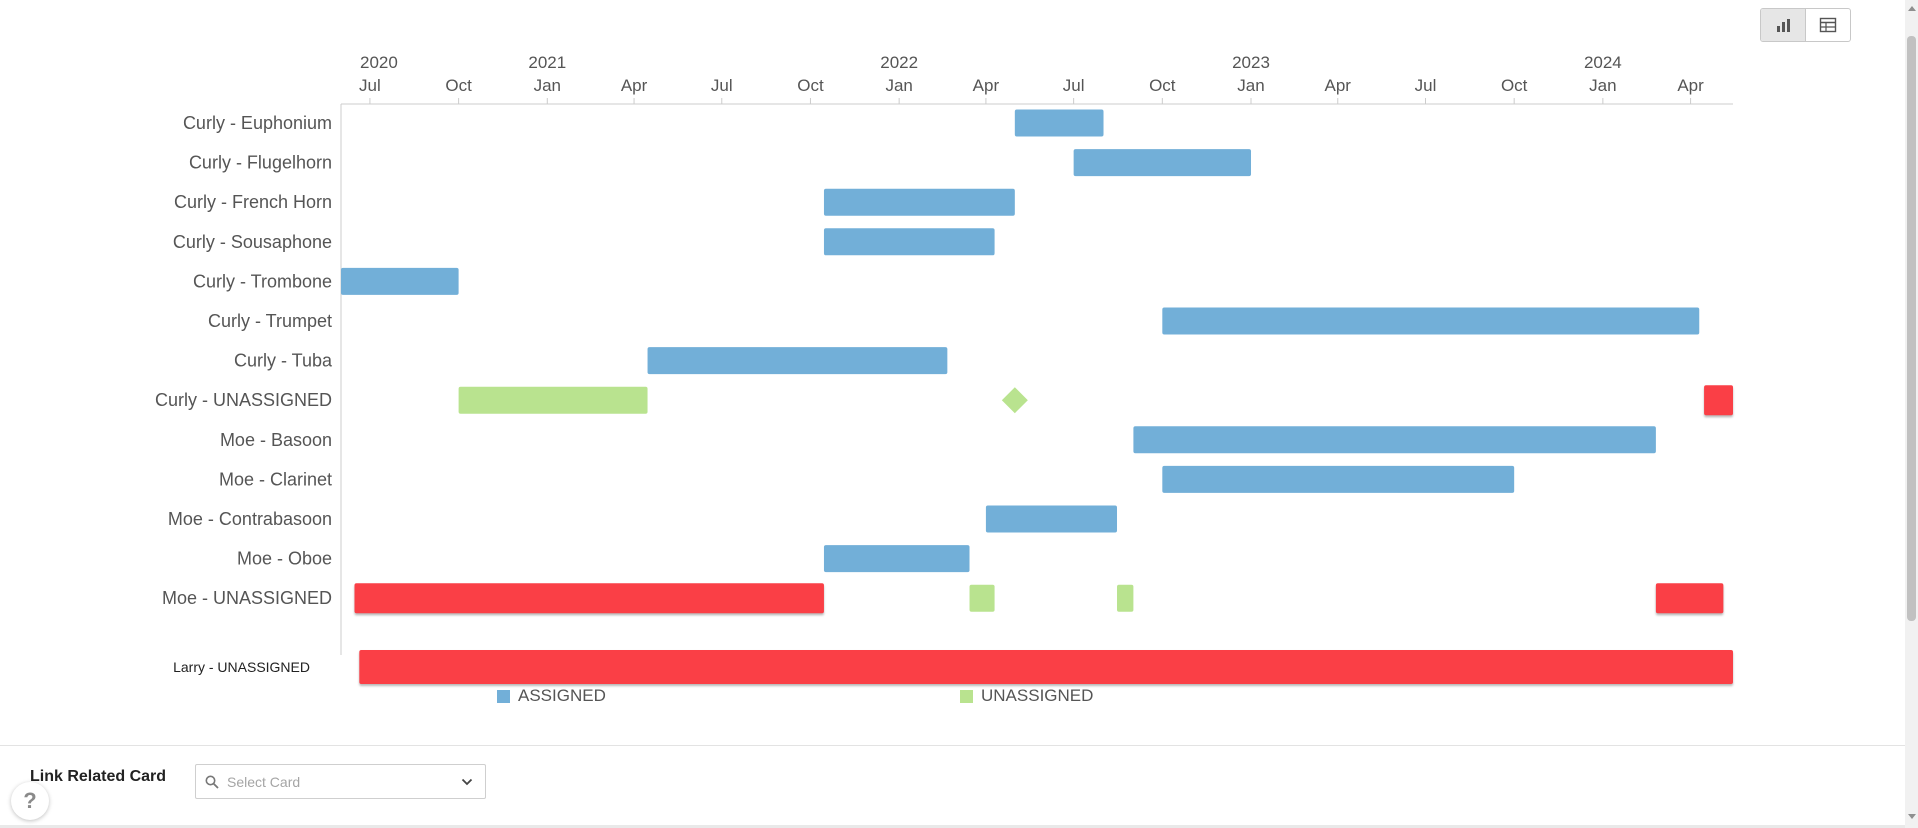 The width and height of the screenshot is (1918, 828). What do you see at coordinates (966, 696) in the screenshot?
I see `legend-swatch-unassigned` at bounding box center [966, 696].